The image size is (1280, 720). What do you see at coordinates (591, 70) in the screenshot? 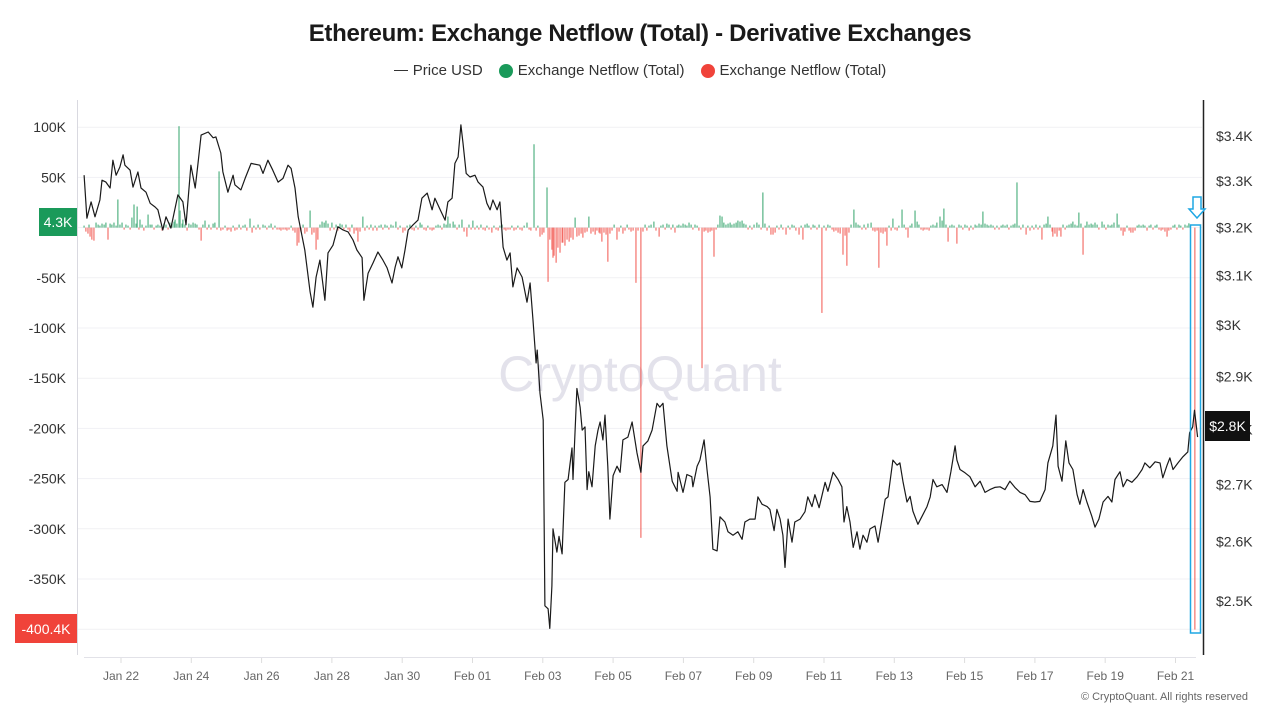
I see `legend-item-netflow-positive: Exchange Netflow (Total)` at bounding box center [591, 70].